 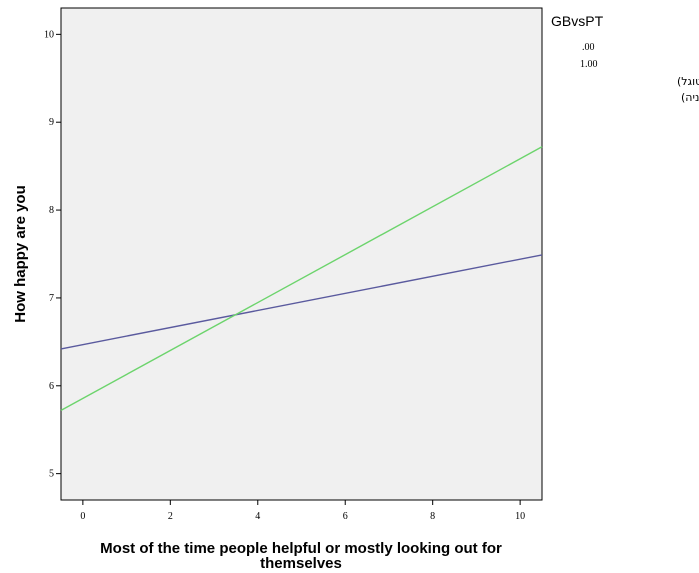 I want to click on legend-label-0: קולקטיביסטים (פורטוגל), so click(x=688, y=81).